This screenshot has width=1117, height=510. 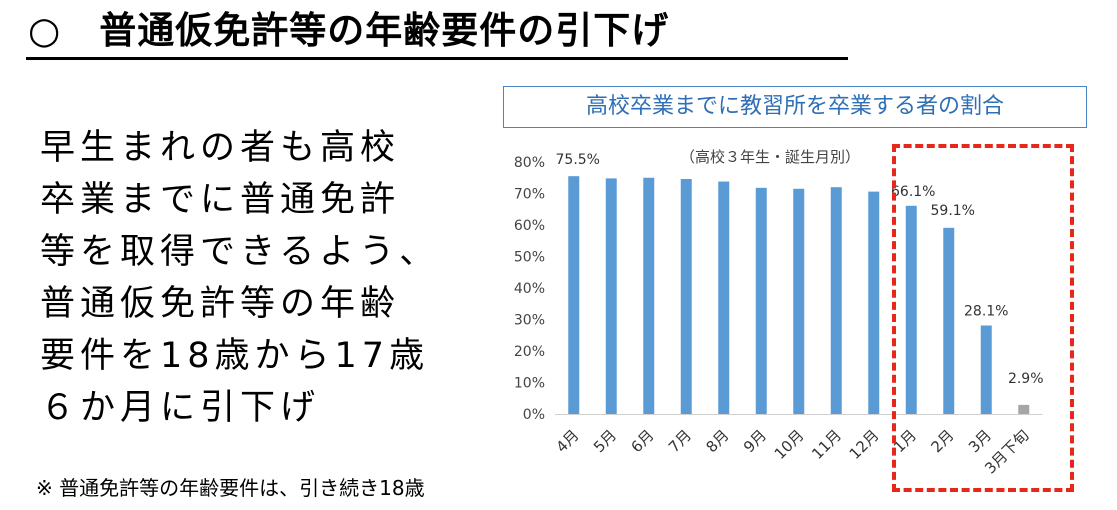 I want to click on x-tick-label: 11月, so click(x=826, y=444).